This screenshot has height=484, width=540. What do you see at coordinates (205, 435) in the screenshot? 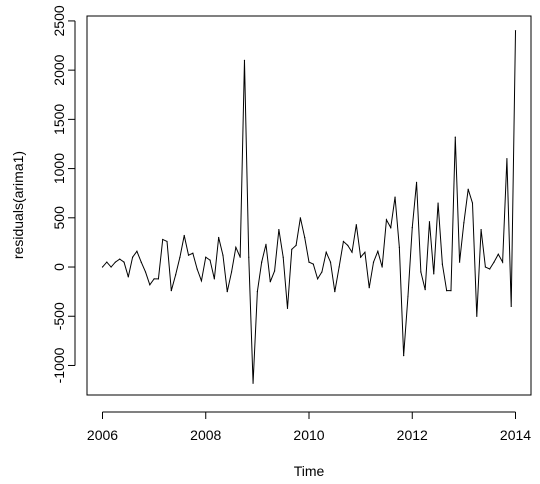
I see `x-tick-label: 2008` at bounding box center [205, 435].